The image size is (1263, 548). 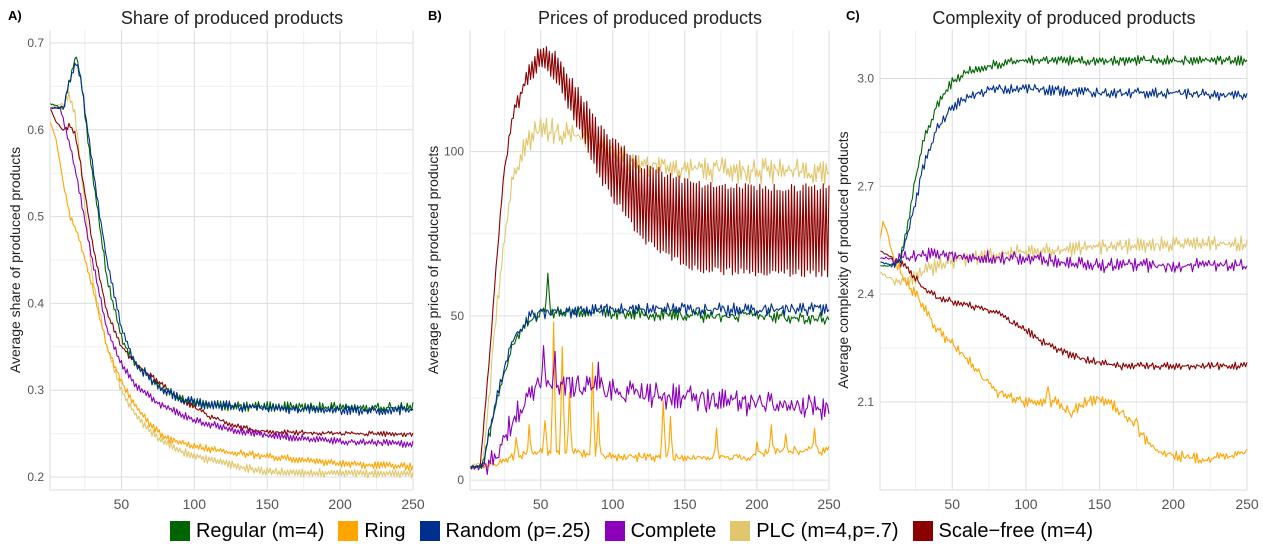 What do you see at coordinates (853, 15) in the screenshot?
I see `panel-label: C)` at bounding box center [853, 15].